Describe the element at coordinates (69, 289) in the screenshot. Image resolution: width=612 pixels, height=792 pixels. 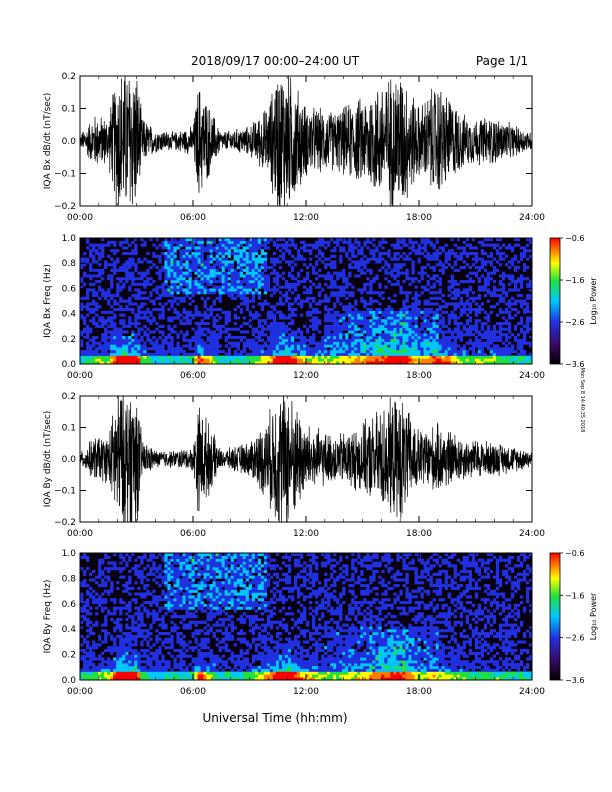
I see `y-tick-label: 0.6` at that location.